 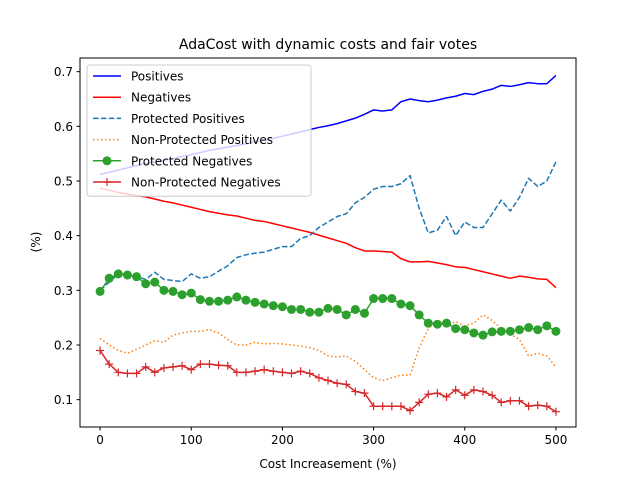 What do you see at coordinates (555, 440) in the screenshot?
I see `x-tick-label: 500` at bounding box center [555, 440].